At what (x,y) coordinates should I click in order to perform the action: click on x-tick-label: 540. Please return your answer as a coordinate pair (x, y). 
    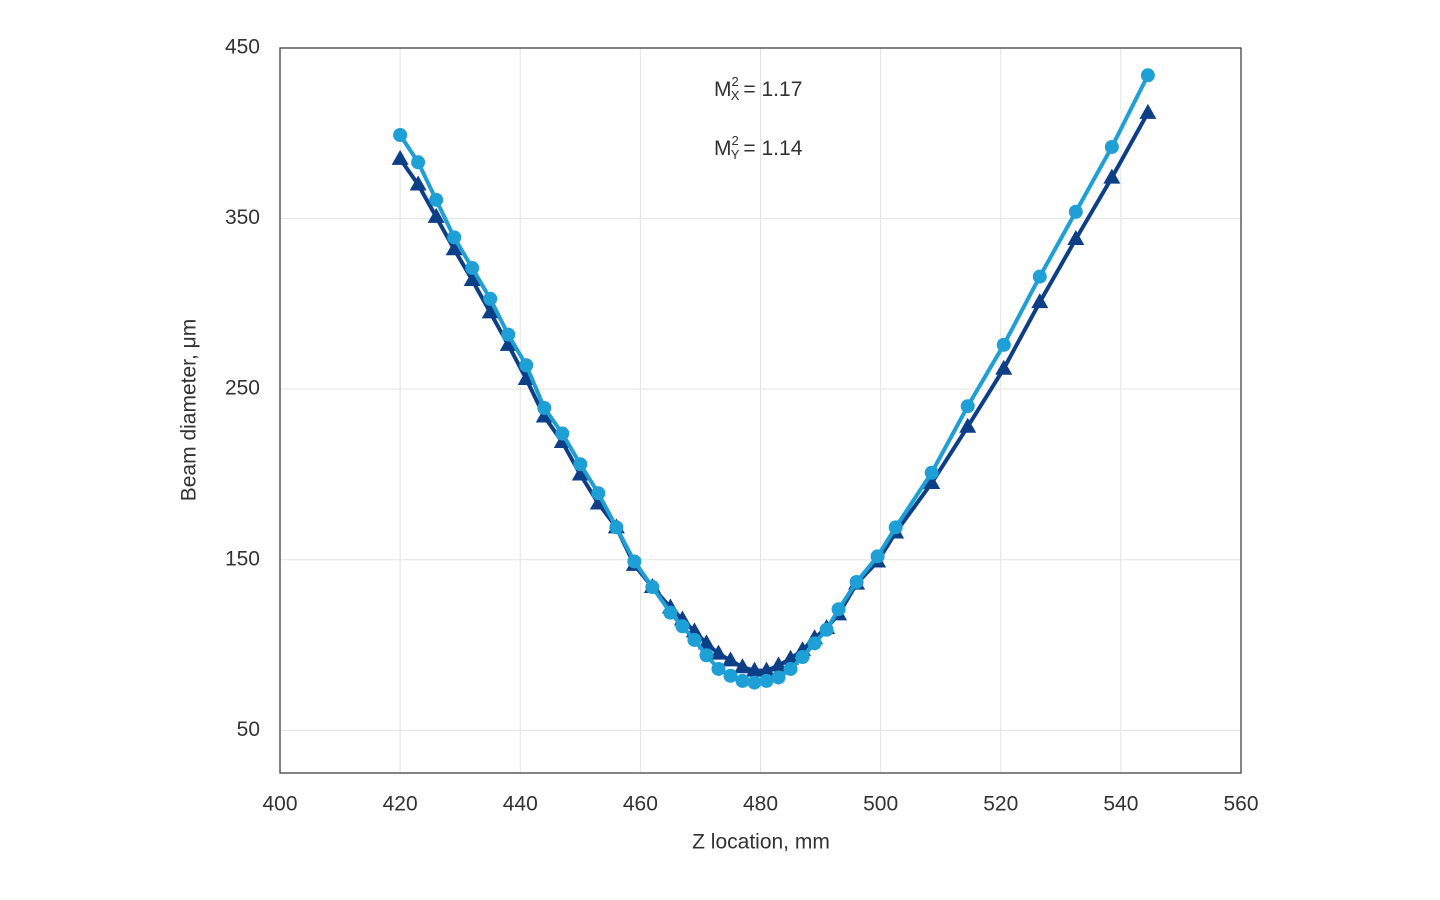
    Looking at the image, I should click on (1120, 804).